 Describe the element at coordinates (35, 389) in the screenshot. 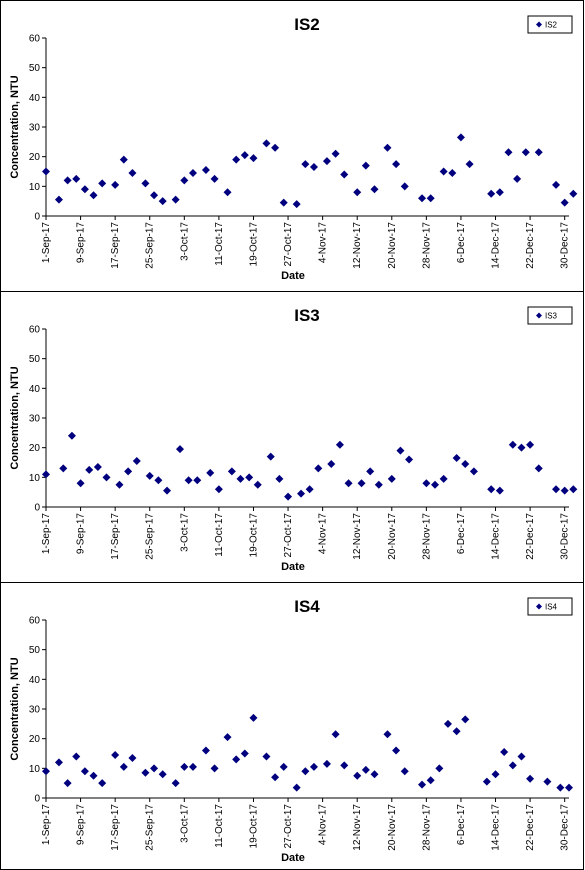

I see `y-tick-label: 40` at that location.